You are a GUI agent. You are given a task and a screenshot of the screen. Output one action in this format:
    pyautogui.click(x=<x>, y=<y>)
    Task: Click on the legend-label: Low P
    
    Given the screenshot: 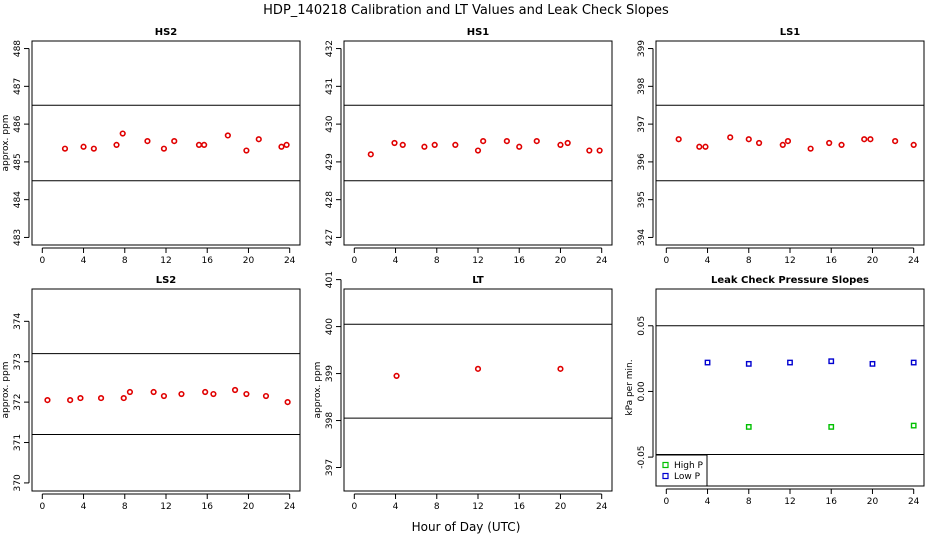 What is the action you would take?
    pyautogui.click(x=687, y=477)
    